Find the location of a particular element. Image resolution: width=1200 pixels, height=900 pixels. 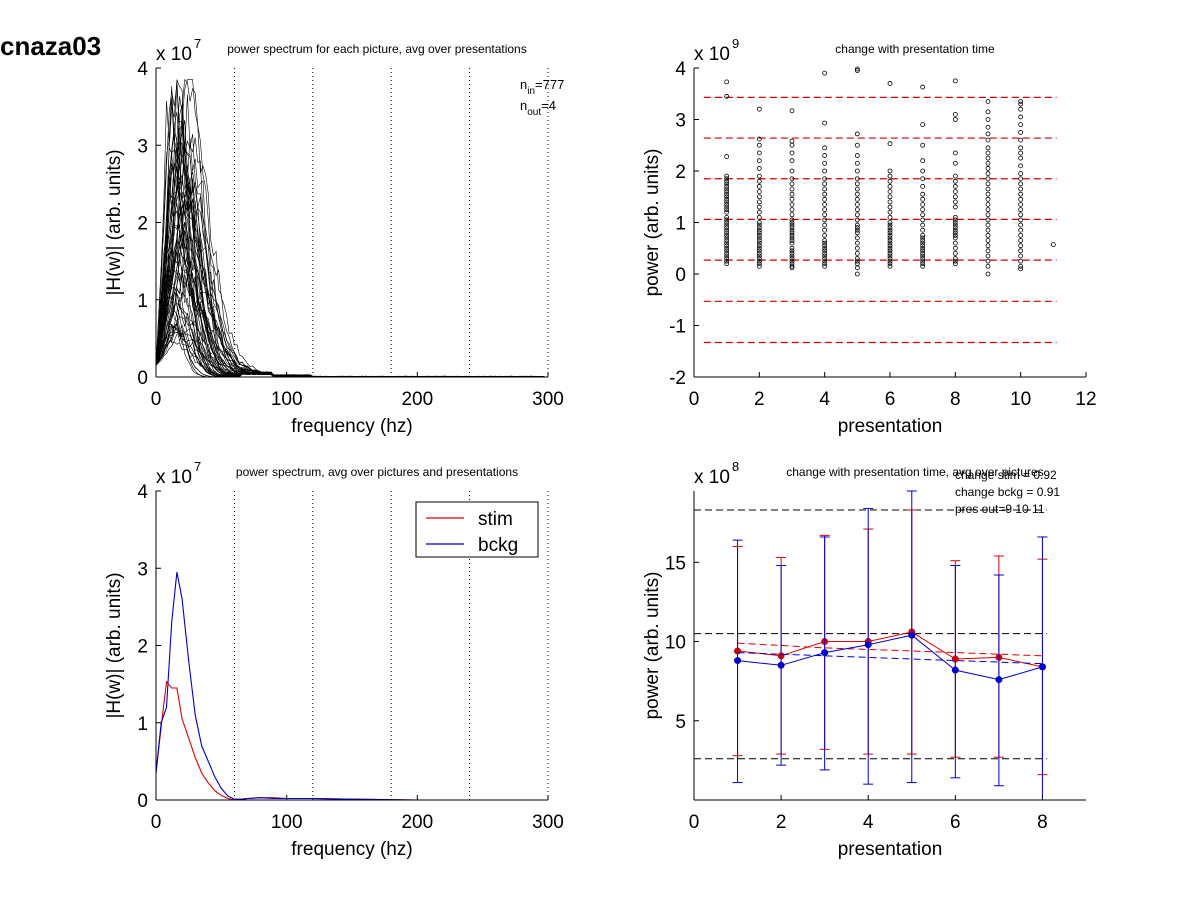

y-tick-label: 15 is located at coordinates (675, 563).